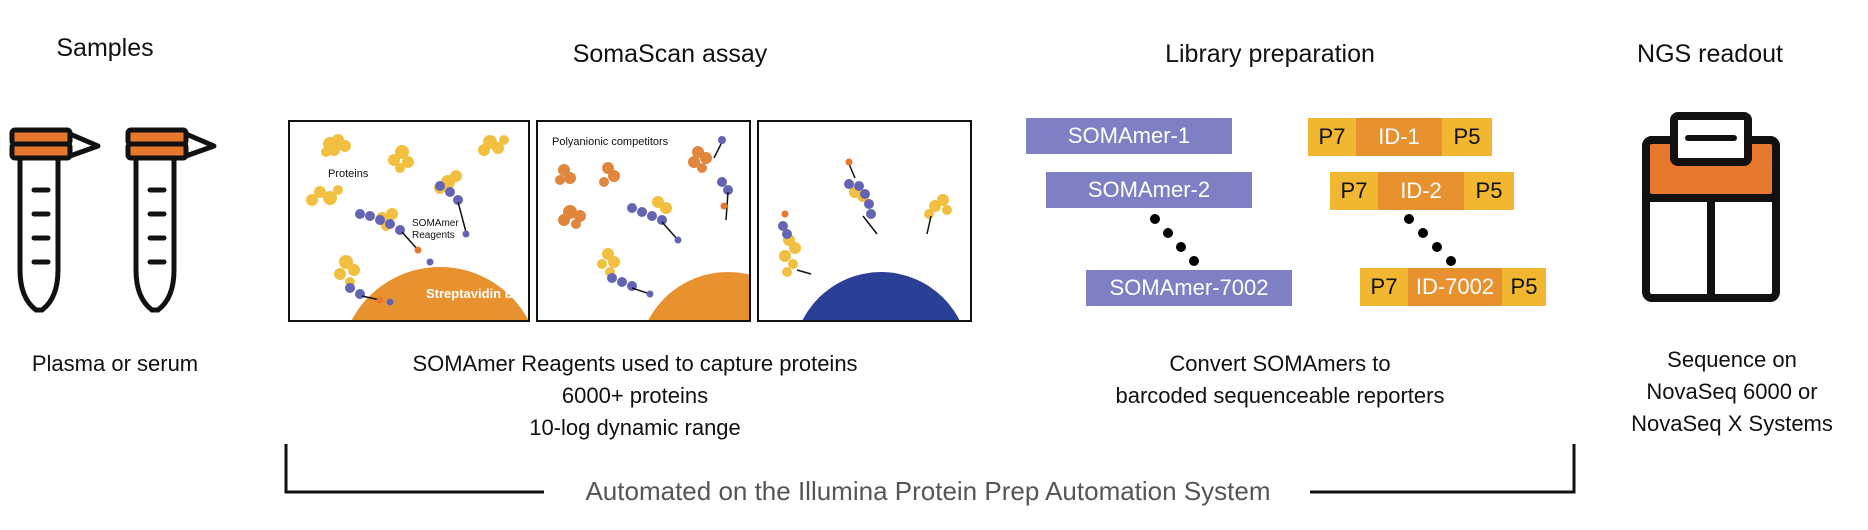 This screenshot has height=530, width=1868. I want to click on competitor-illustration, so click(652, 228).